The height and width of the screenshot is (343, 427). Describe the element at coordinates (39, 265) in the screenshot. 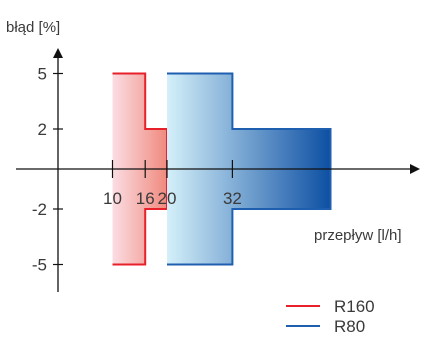

I see `y-tick-label--5: -5` at that location.